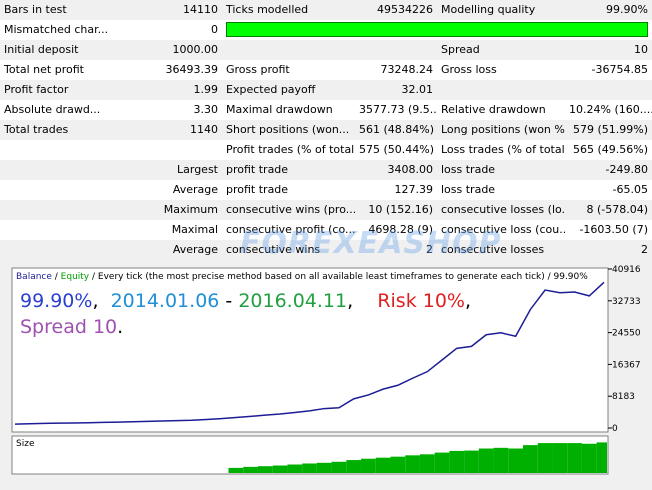 This screenshot has width=652, height=490. I want to click on table-cell: 575 (50.44%), so click(397, 149).